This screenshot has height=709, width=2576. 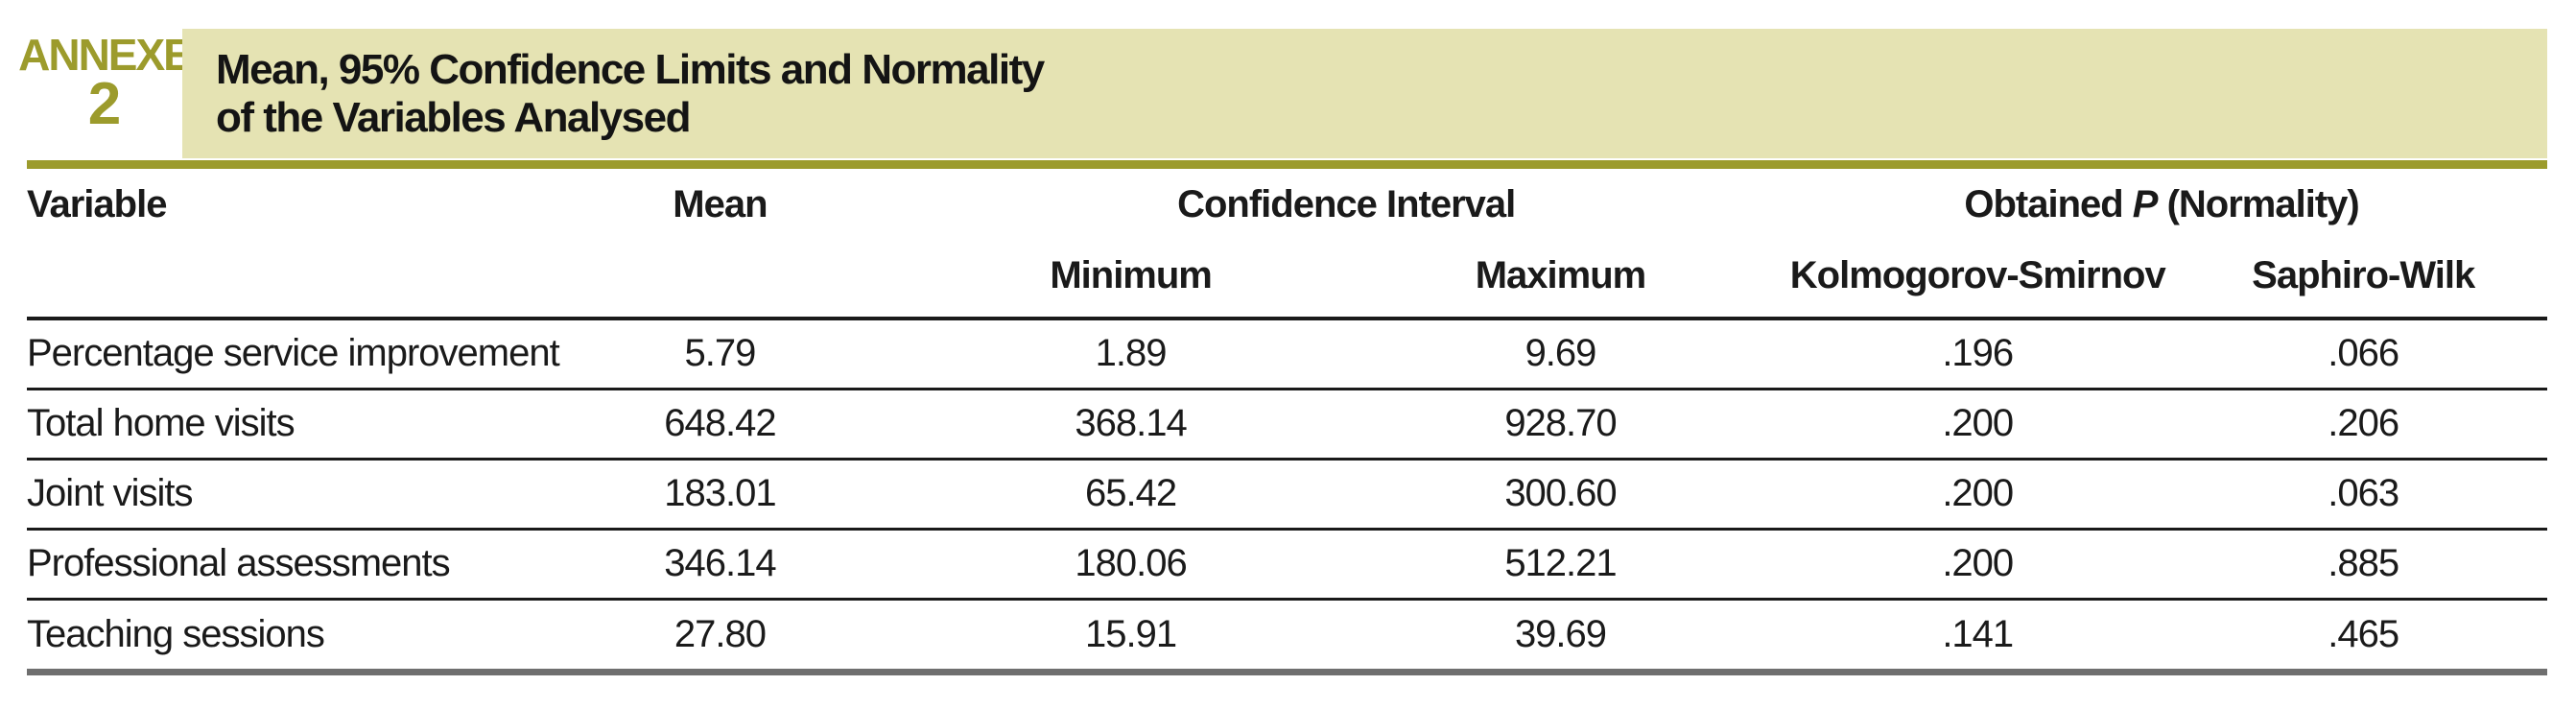 I want to click on cell-variable: Teaching sessions, so click(x=176, y=633).